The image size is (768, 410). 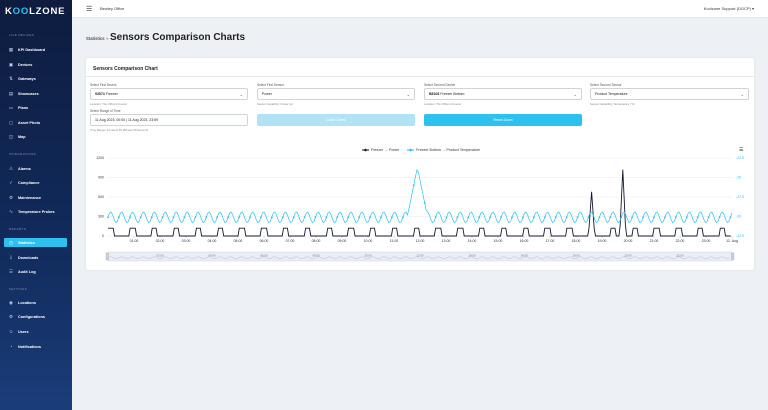 I want to click on legend-marker-power, so click(x=365, y=150).